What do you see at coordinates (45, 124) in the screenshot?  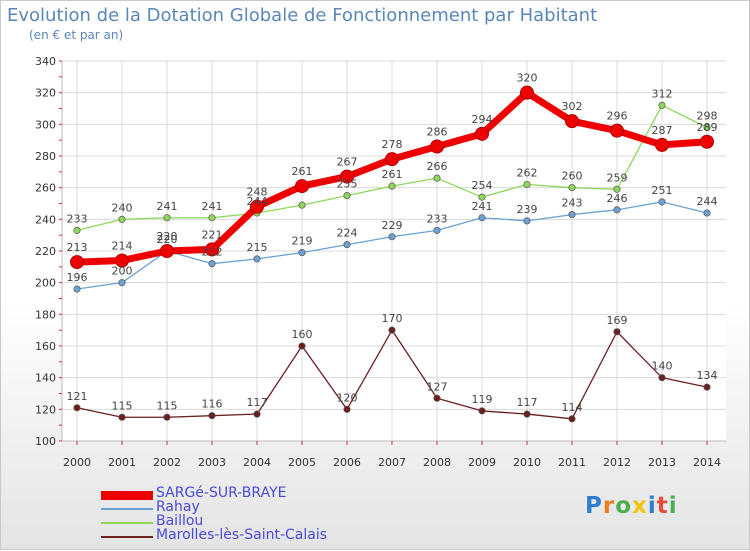 I see `y-tick-label: 300` at bounding box center [45, 124].